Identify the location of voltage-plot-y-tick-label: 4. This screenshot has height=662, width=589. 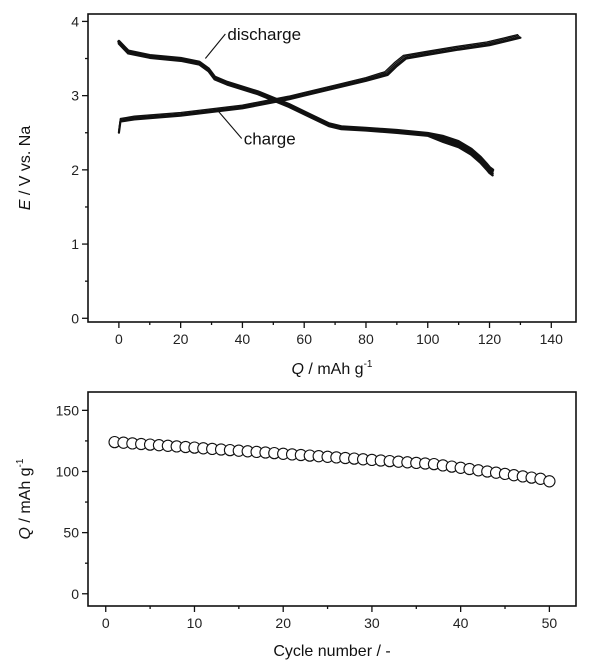
(75, 21).